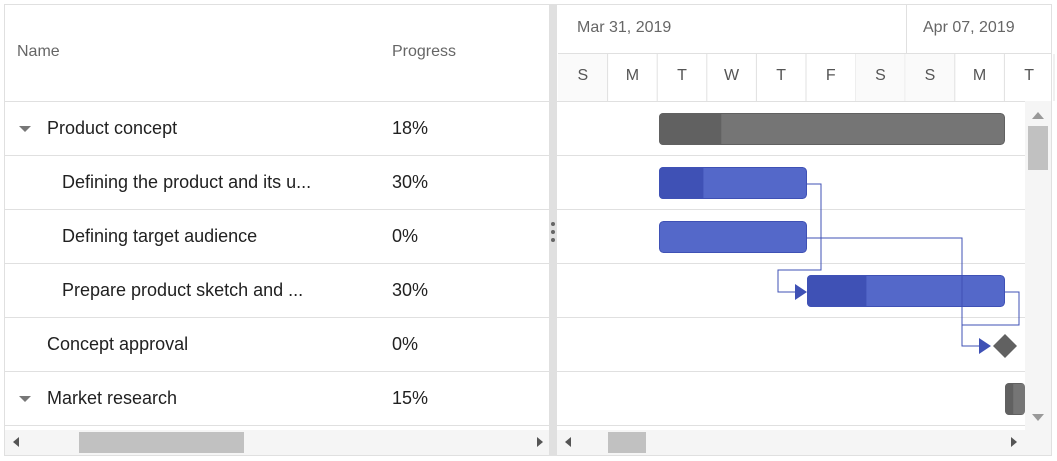 The image size is (1057, 461). I want to click on task-progress: 15%, so click(410, 398).